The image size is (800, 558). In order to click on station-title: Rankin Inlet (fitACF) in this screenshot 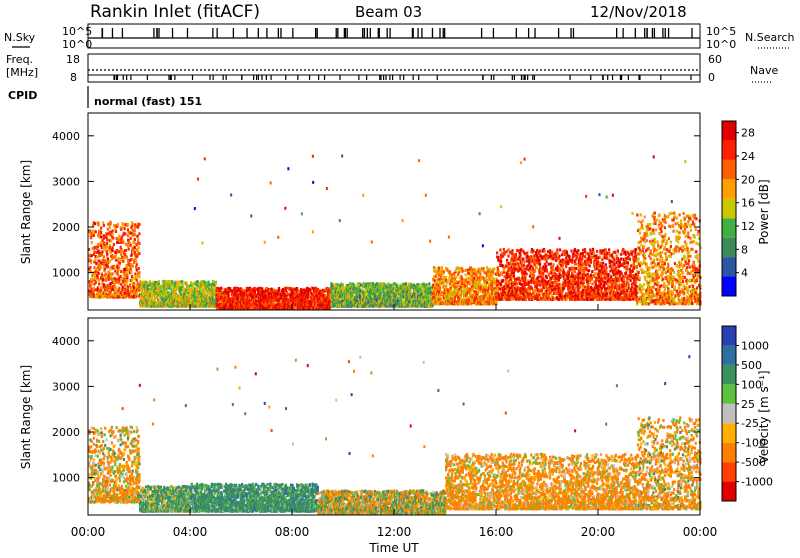, I will do `click(175, 12)`.